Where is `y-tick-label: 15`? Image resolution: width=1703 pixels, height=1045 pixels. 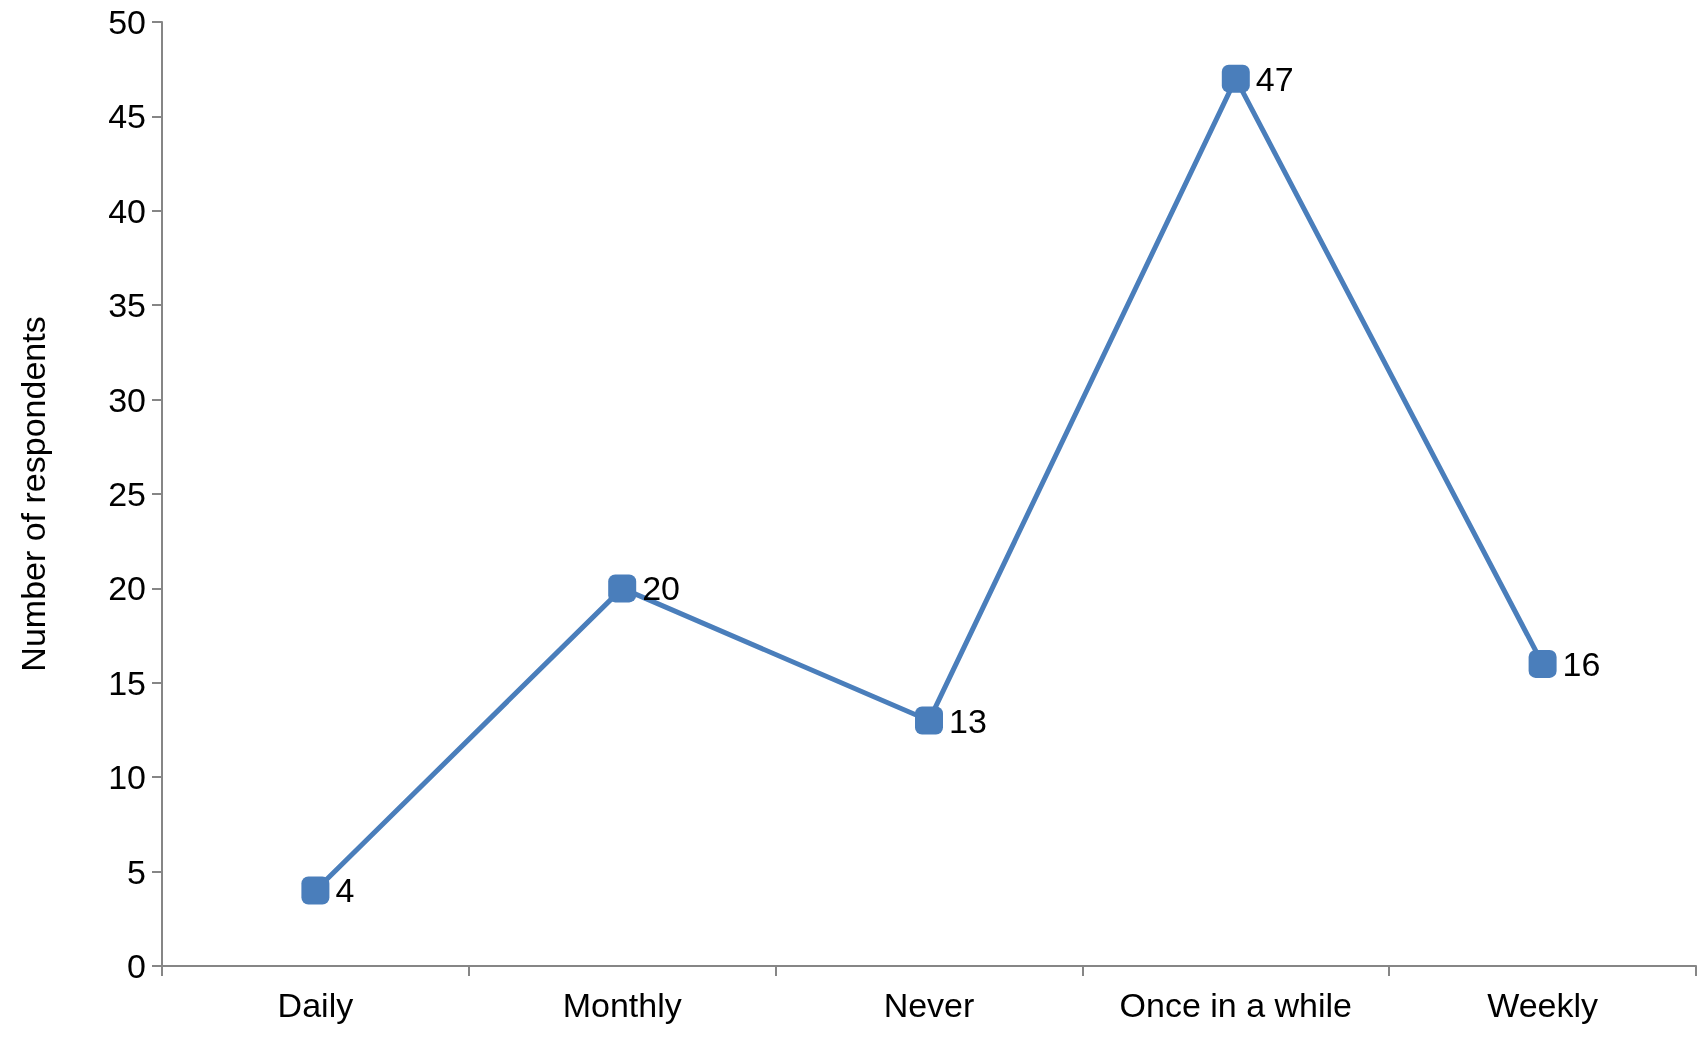
y-tick-label: 15 is located at coordinates (127, 682).